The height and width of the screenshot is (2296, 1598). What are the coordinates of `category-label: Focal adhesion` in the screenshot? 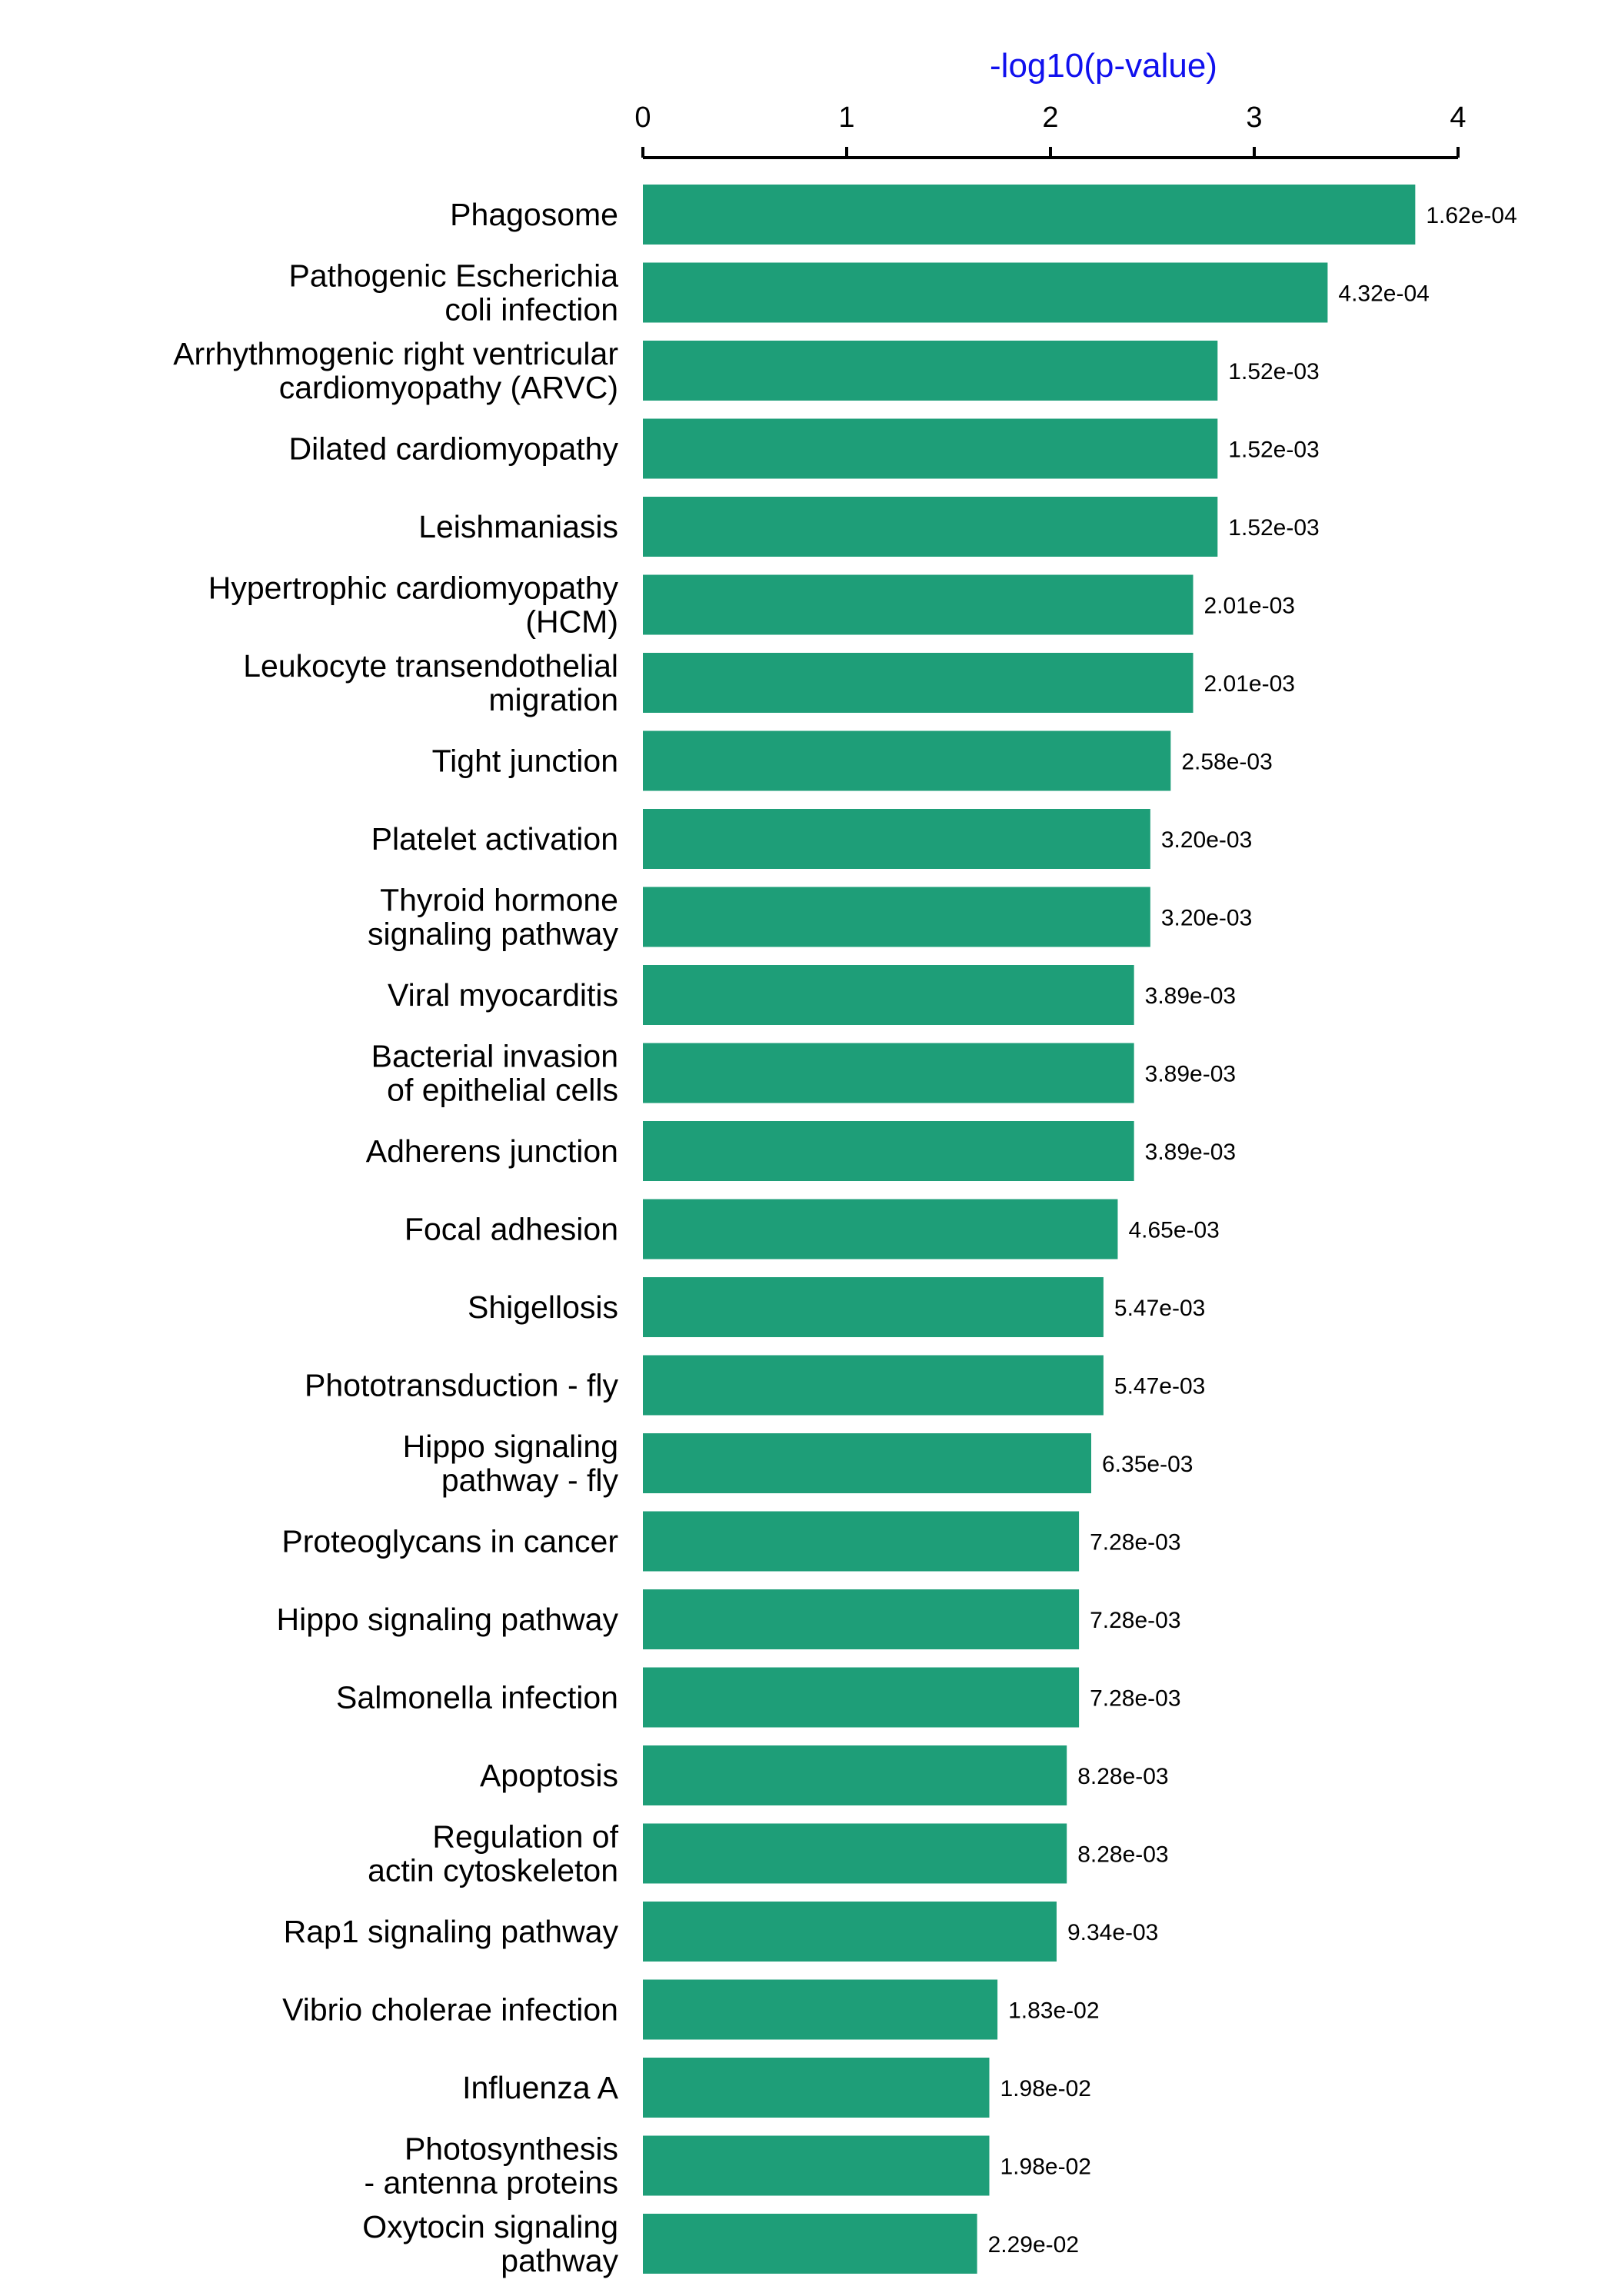 It's located at (511, 1229).